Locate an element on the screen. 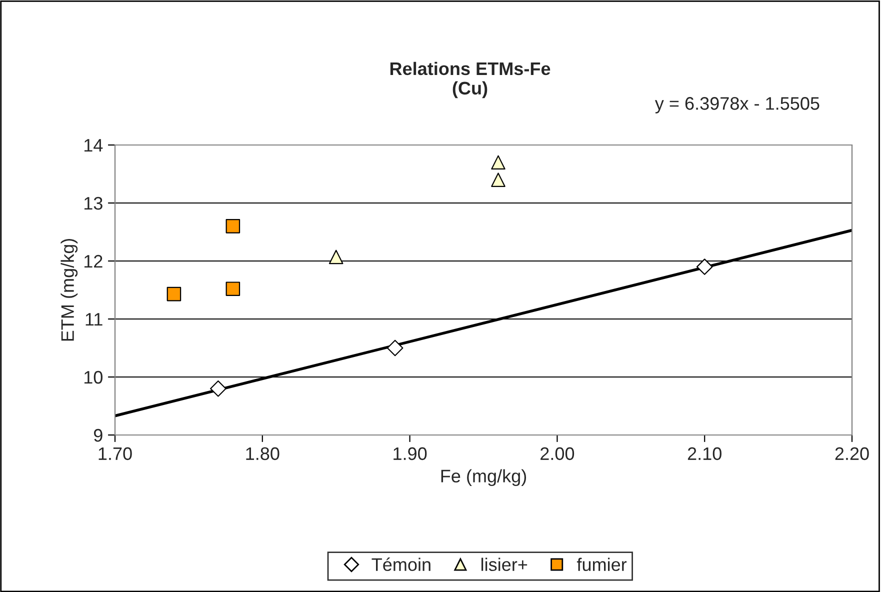 The image size is (881, 592). x-tick-label: 2.10 is located at coordinates (705, 453).